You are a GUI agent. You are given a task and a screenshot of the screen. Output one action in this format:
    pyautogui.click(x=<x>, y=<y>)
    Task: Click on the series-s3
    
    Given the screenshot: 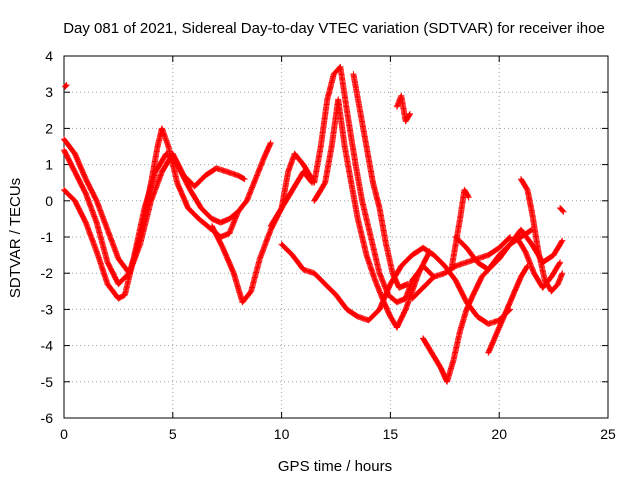 What is the action you would take?
    pyautogui.click(x=151, y=226)
    